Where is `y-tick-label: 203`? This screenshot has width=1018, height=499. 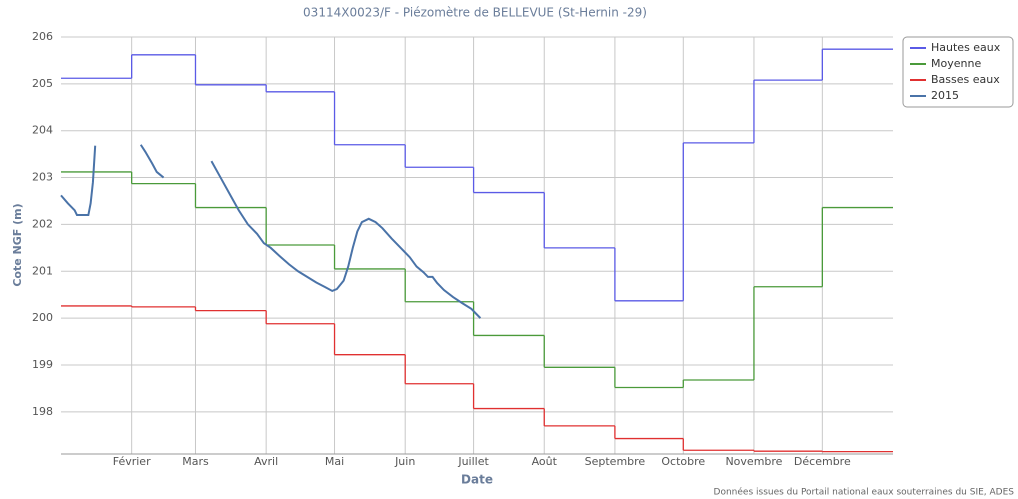
y-tick-label: 203 is located at coordinates (42, 177).